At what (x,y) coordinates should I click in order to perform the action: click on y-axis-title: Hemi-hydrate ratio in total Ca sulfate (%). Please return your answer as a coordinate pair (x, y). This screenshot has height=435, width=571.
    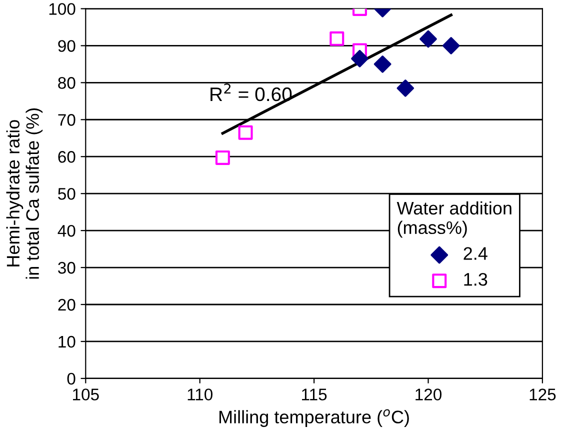
    Looking at the image, I should click on (24, 193).